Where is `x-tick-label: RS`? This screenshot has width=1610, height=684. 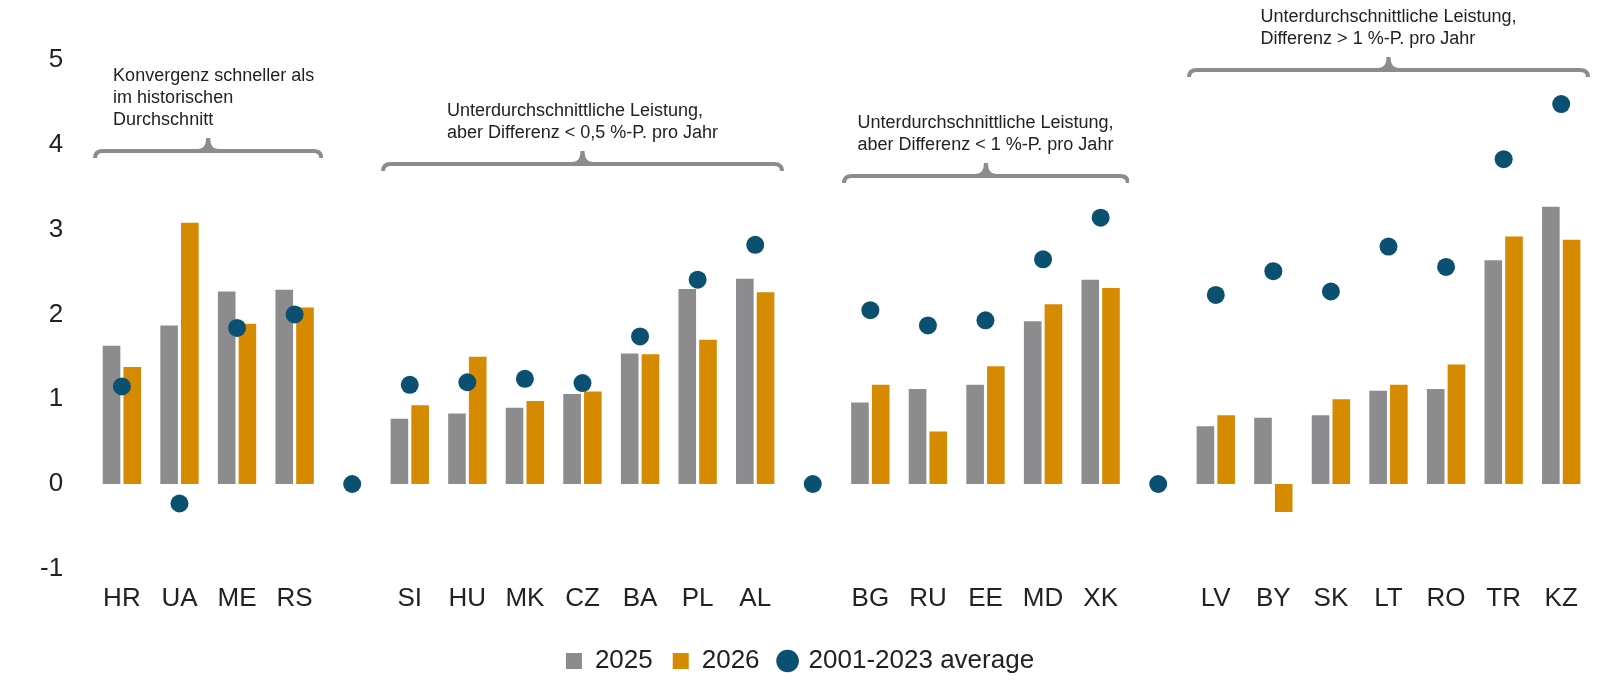 x-tick-label: RS is located at coordinates (294, 596).